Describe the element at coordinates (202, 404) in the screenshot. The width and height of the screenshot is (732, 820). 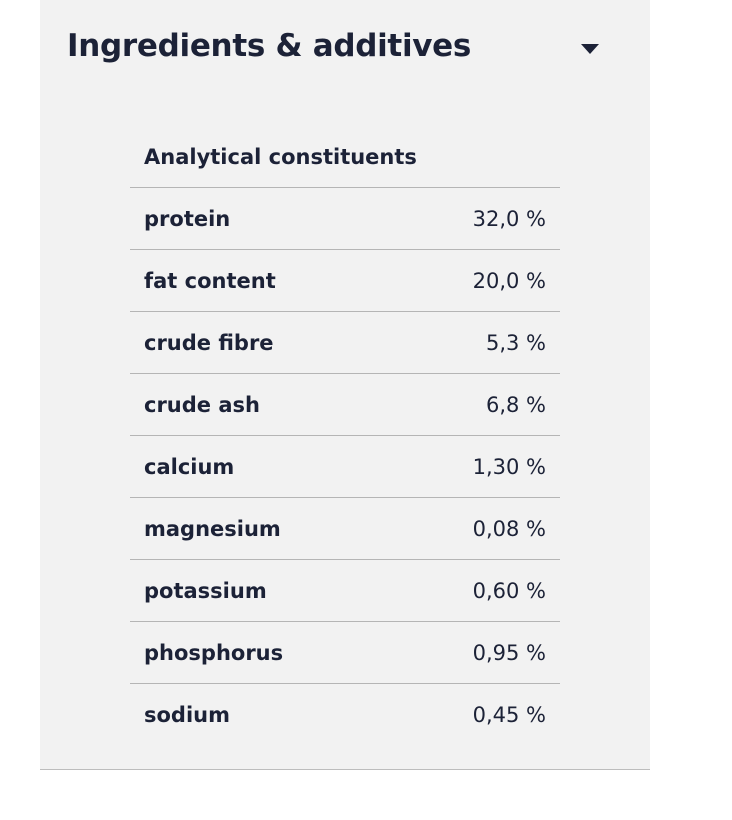
I see `constituent-name: crude ash` at that location.